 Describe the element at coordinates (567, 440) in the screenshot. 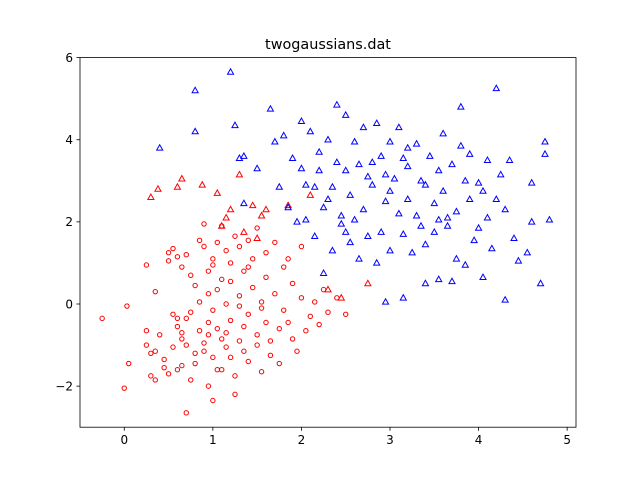

I see `x-tick-label: 5` at that location.